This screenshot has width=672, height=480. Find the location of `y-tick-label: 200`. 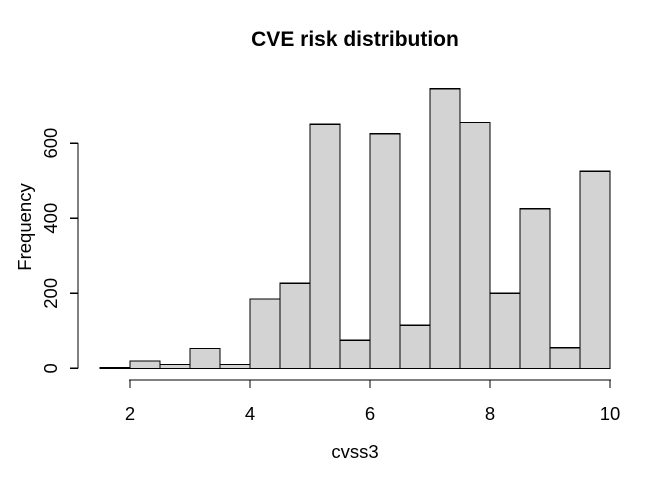

y-tick-label: 200 is located at coordinates (50, 293).